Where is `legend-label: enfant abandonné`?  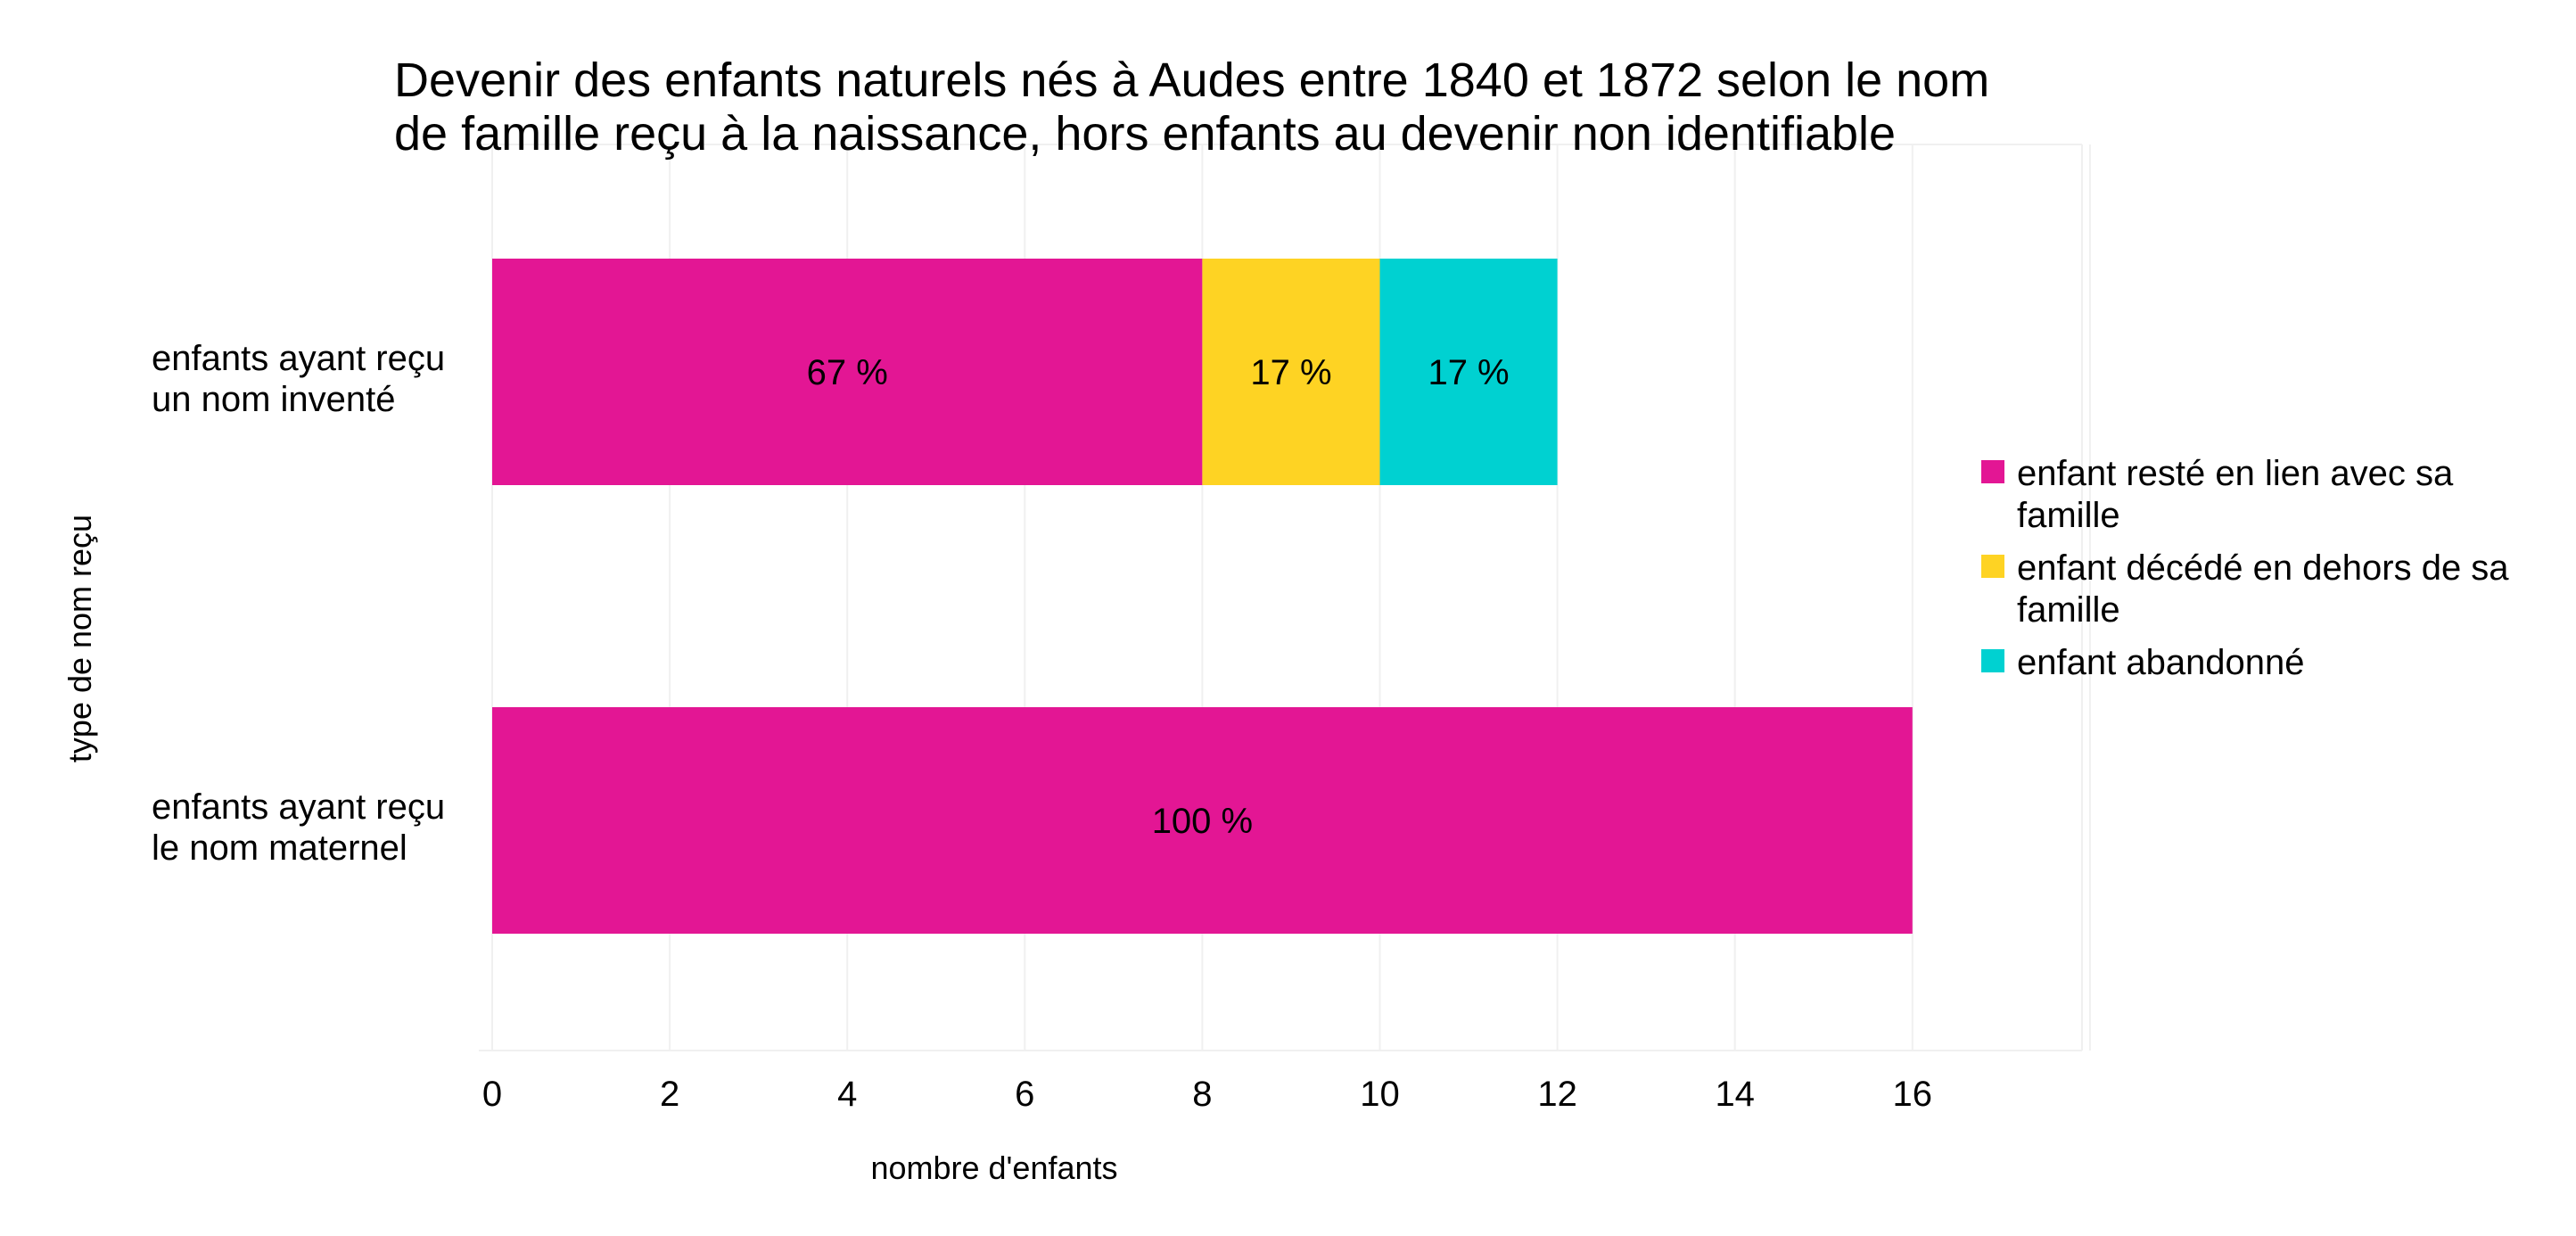
legend-label: enfant abandonné is located at coordinates (2161, 662).